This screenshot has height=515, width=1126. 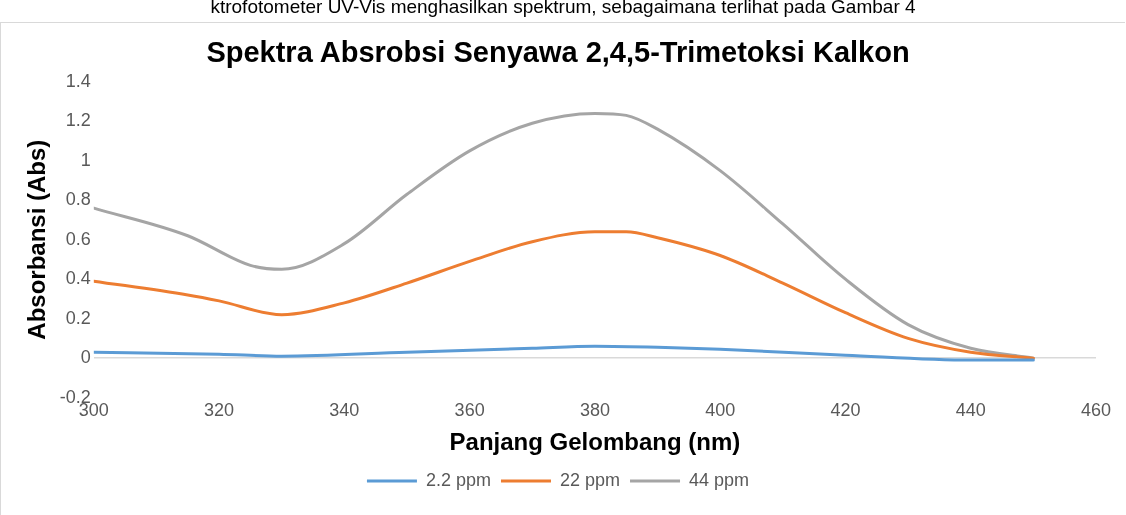 What do you see at coordinates (595, 442) in the screenshot?
I see `x-axis-title: Panjang Gelombang (nm)` at bounding box center [595, 442].